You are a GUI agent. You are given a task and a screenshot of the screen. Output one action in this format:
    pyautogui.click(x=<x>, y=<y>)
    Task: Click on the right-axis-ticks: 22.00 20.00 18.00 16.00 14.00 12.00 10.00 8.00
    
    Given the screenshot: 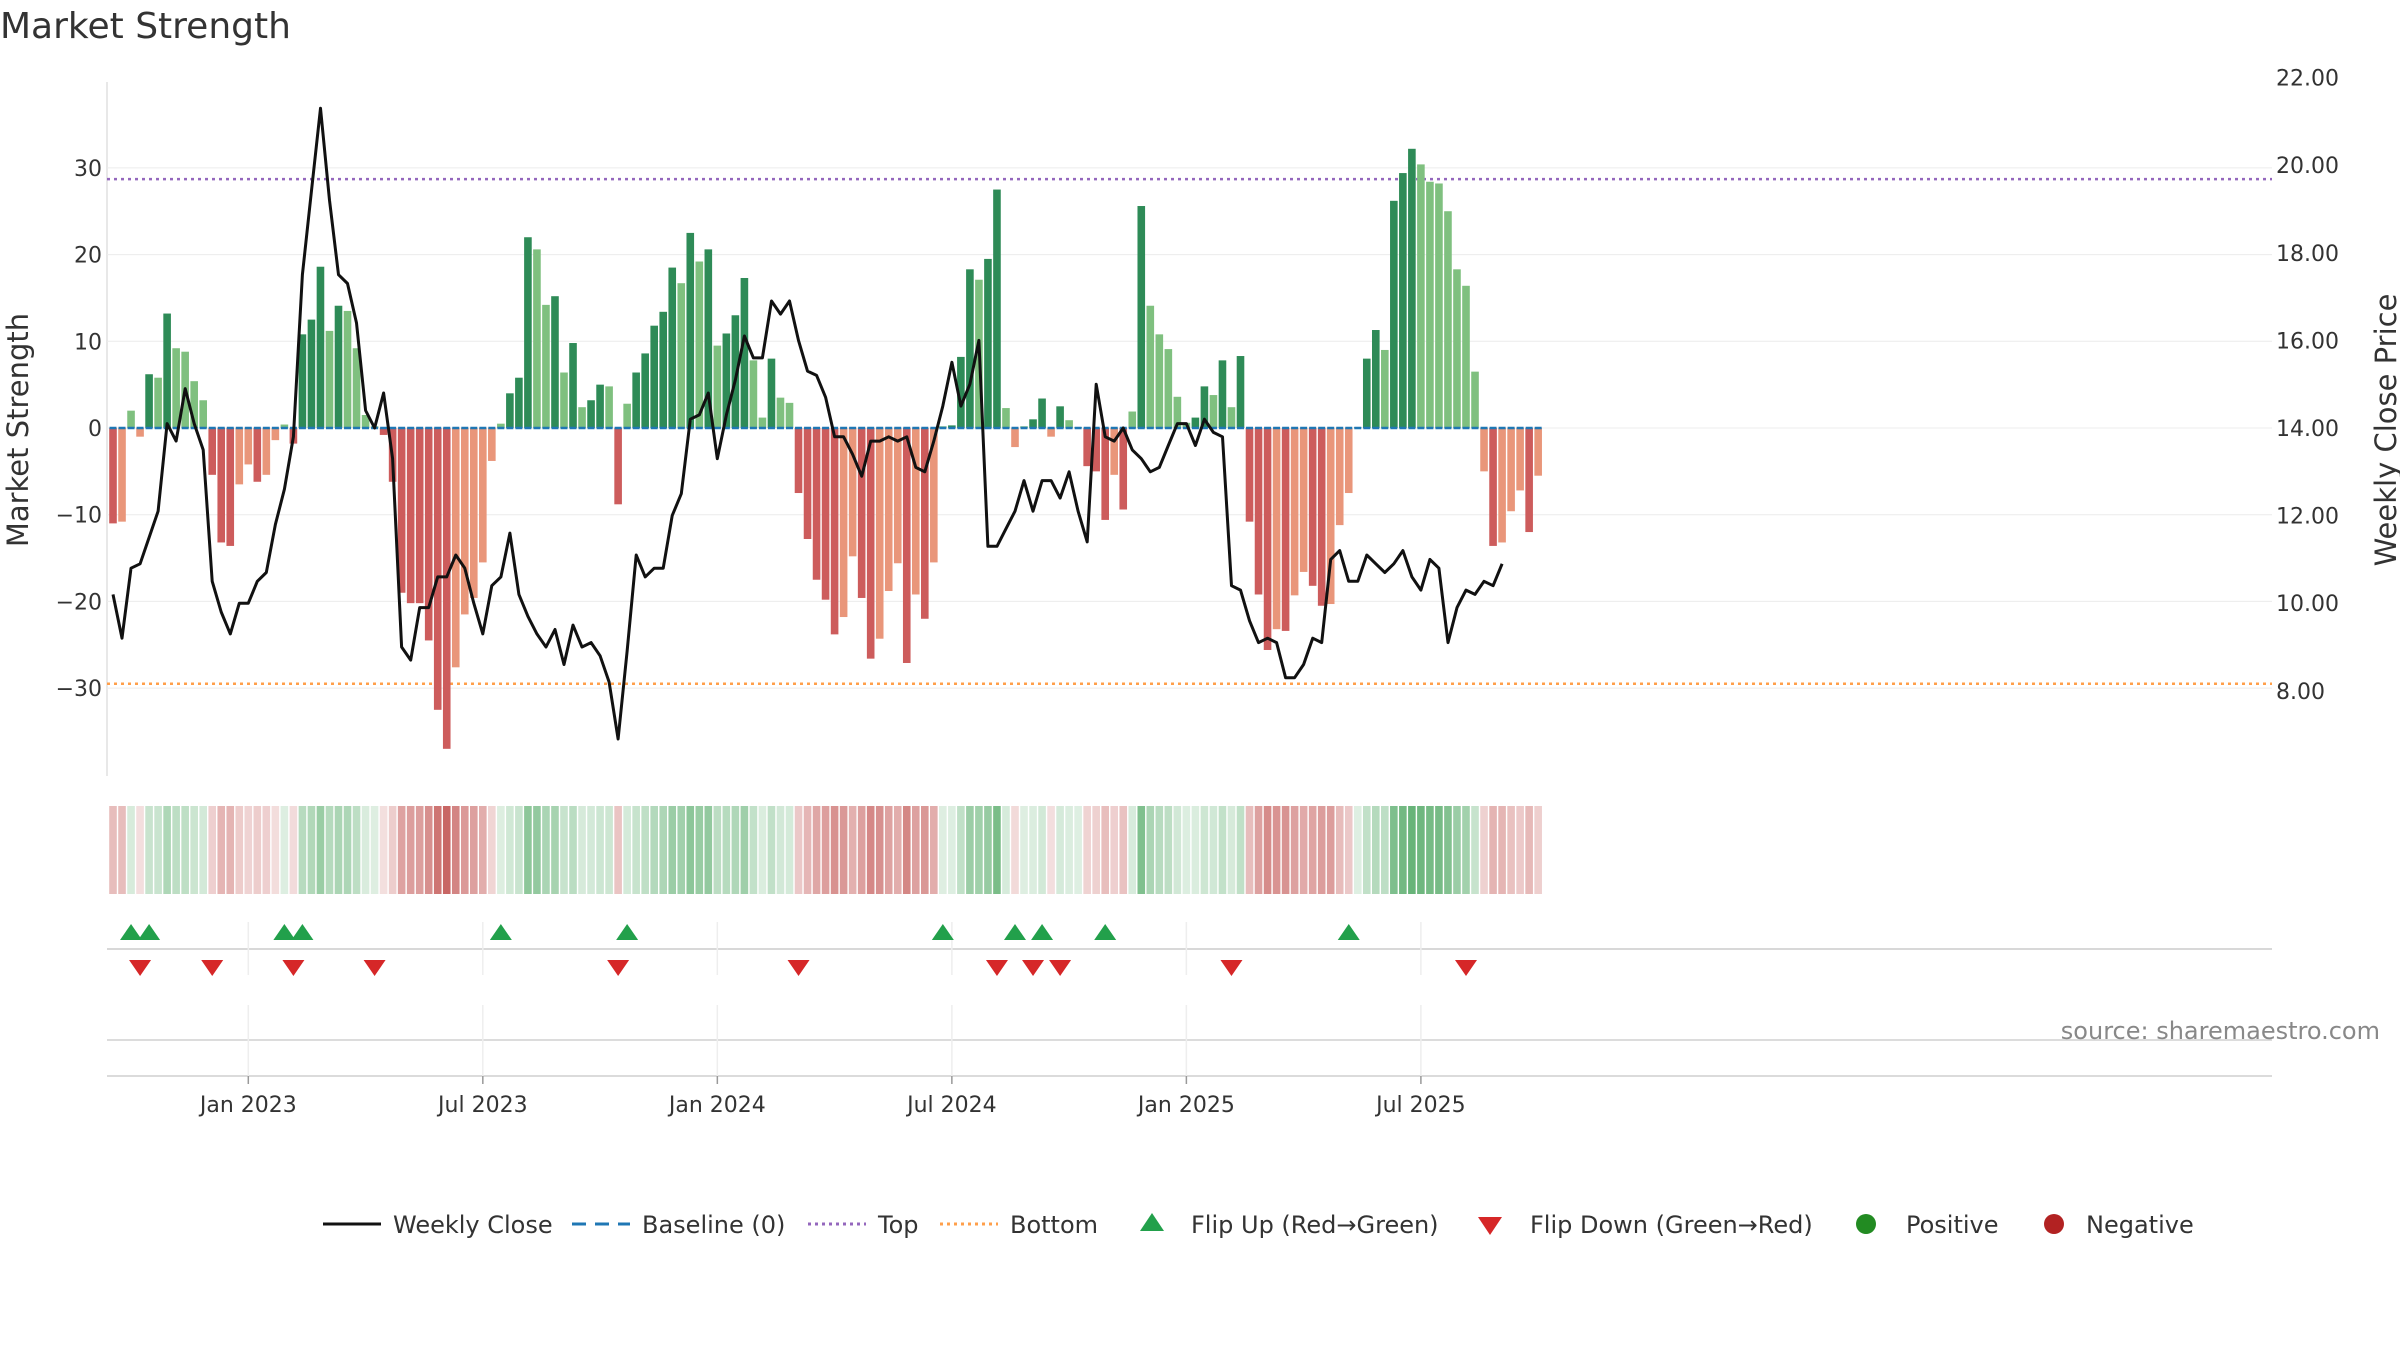 What is the action you would take?
    pyautogui.click(x=2307, y=386)
    